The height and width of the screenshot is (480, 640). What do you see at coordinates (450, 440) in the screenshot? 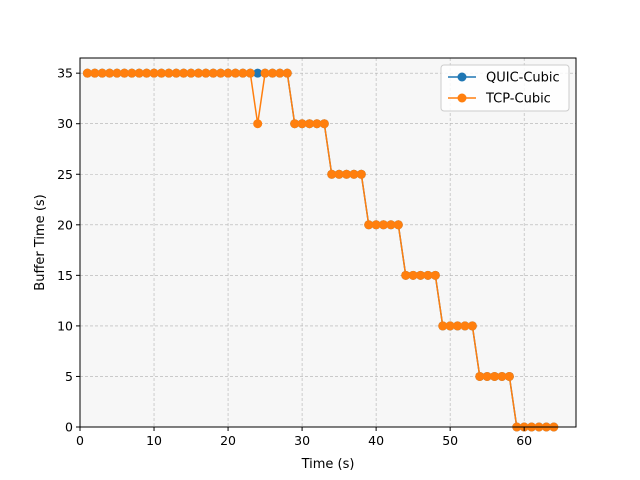
I see `x-tick-label: 50` at bounding box center [450, 440].